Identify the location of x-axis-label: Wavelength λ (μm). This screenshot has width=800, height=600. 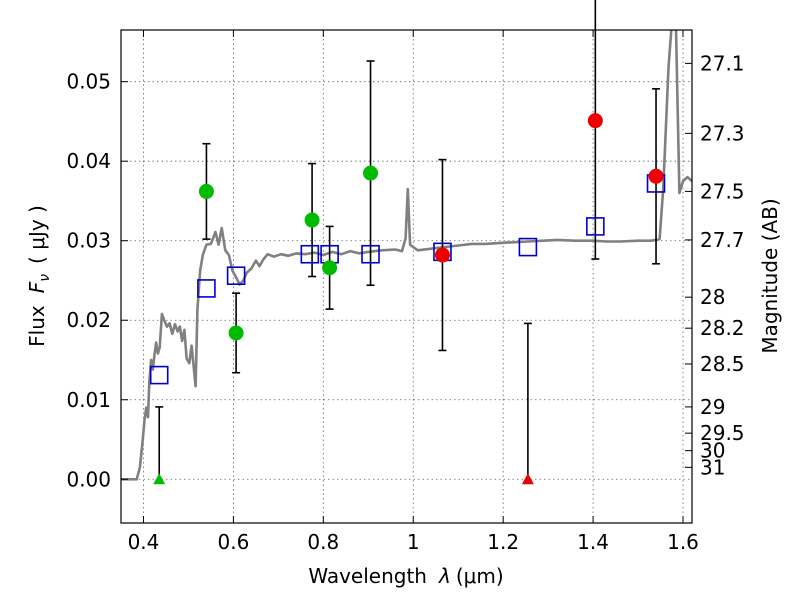
(405, 576).